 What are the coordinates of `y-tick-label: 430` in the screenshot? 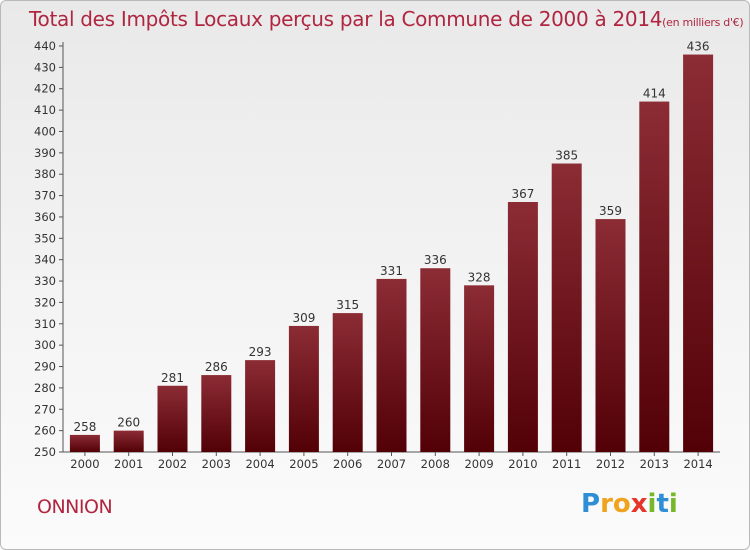 It's located at (45, 67).